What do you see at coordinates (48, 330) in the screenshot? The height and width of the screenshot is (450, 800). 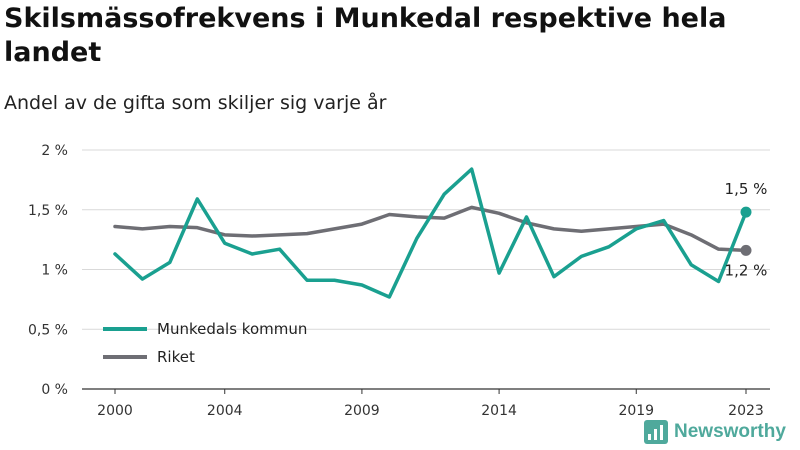 I see `y-tick-label: 0,5 %` at bounding box center [48, 330].